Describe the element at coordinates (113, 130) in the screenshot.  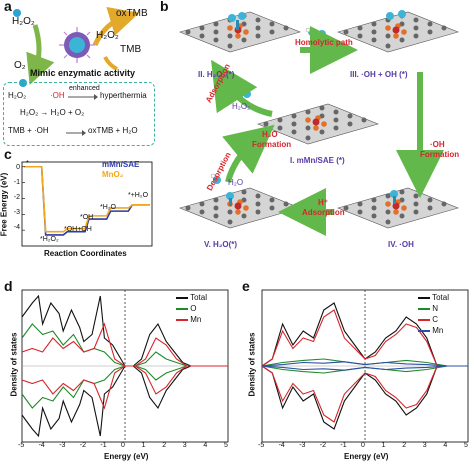
I see `eq3-right: oxTMB + H₂O` at that location.